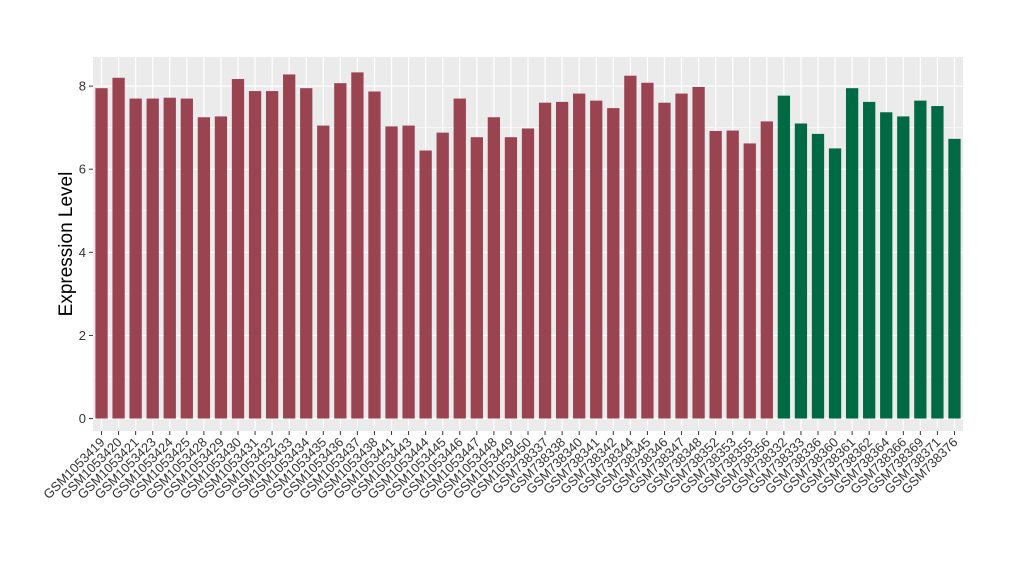 This screenshot has height=580, width=1020. Describe the element at coordinates (391, 272) in the screenshot. I see `bar-GSM1053441` at that location.